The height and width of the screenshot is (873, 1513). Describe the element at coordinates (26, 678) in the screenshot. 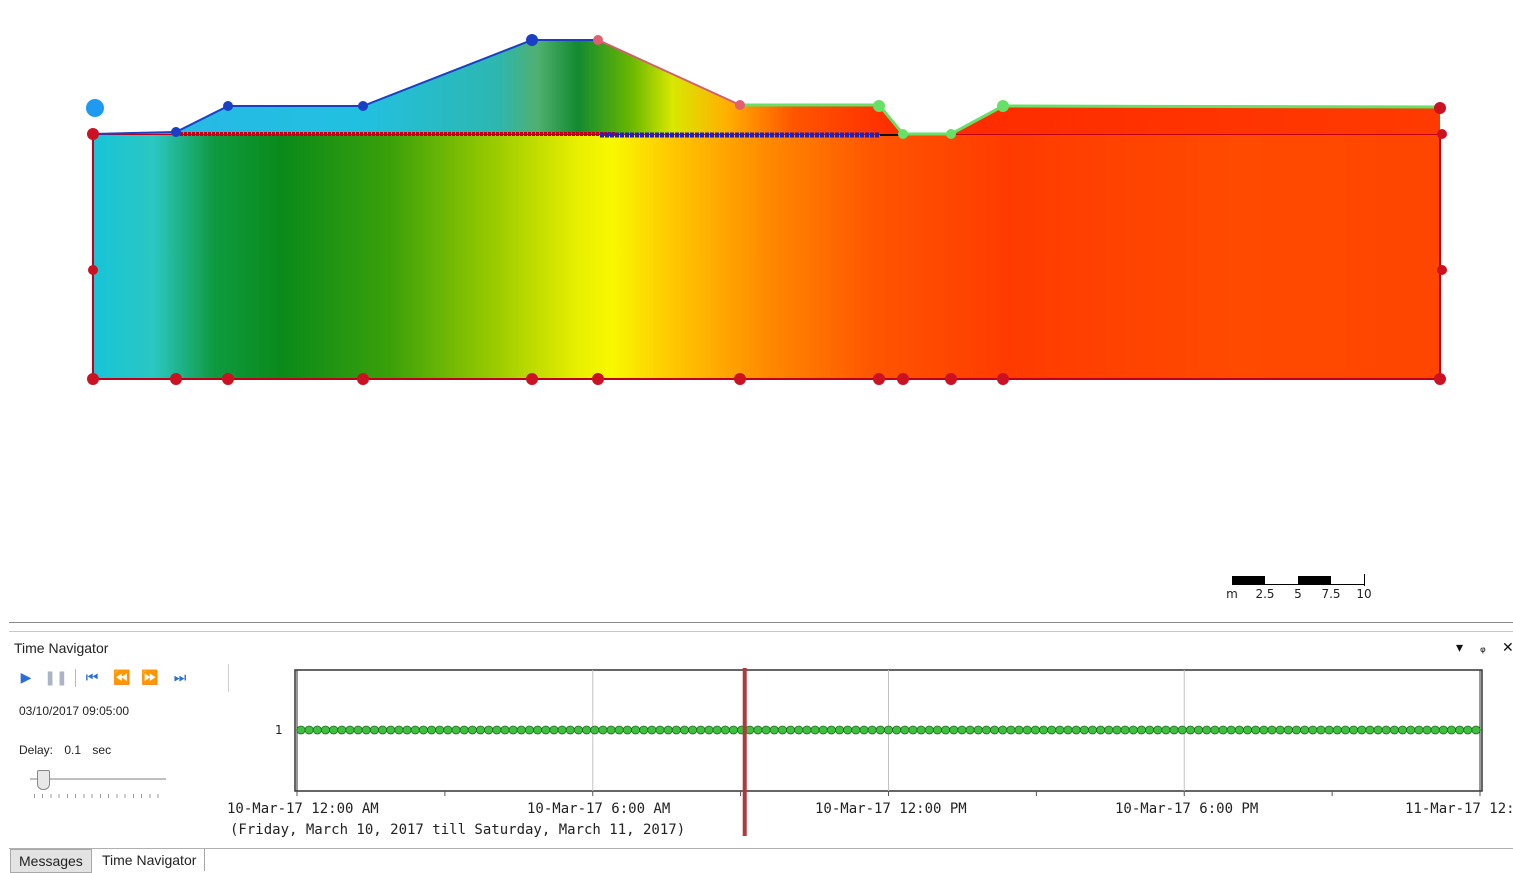

I see `play-icon: ▶` at that location.